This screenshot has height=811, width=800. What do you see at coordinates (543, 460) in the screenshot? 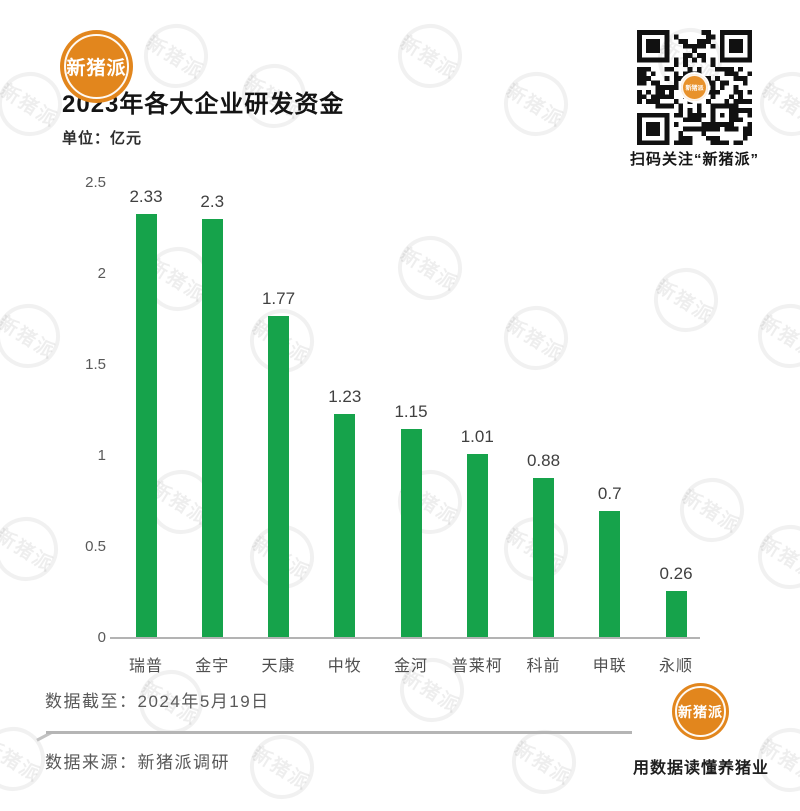
I see `bar-value-label: 0.88` at bounding box center [543, 460].